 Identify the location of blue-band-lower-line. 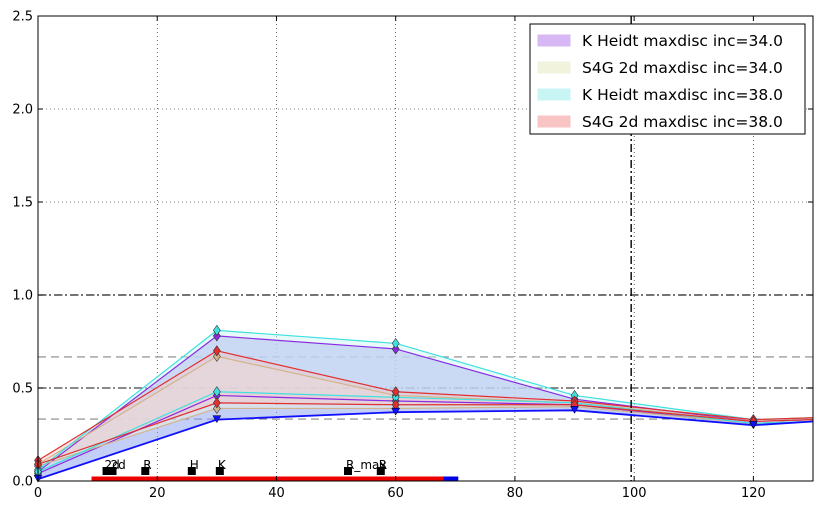
(425, 444).